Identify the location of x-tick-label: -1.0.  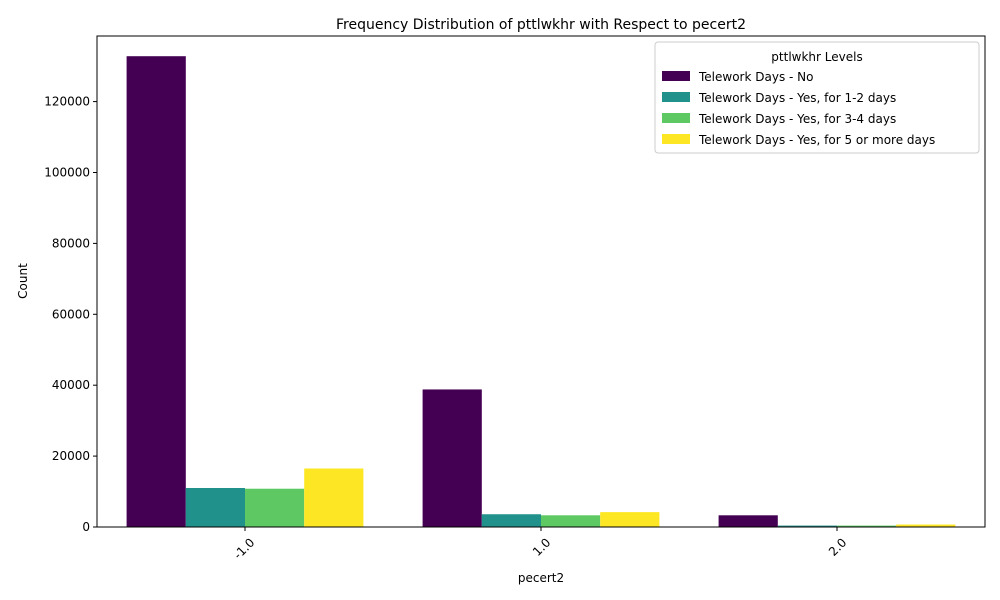
(244, 548).